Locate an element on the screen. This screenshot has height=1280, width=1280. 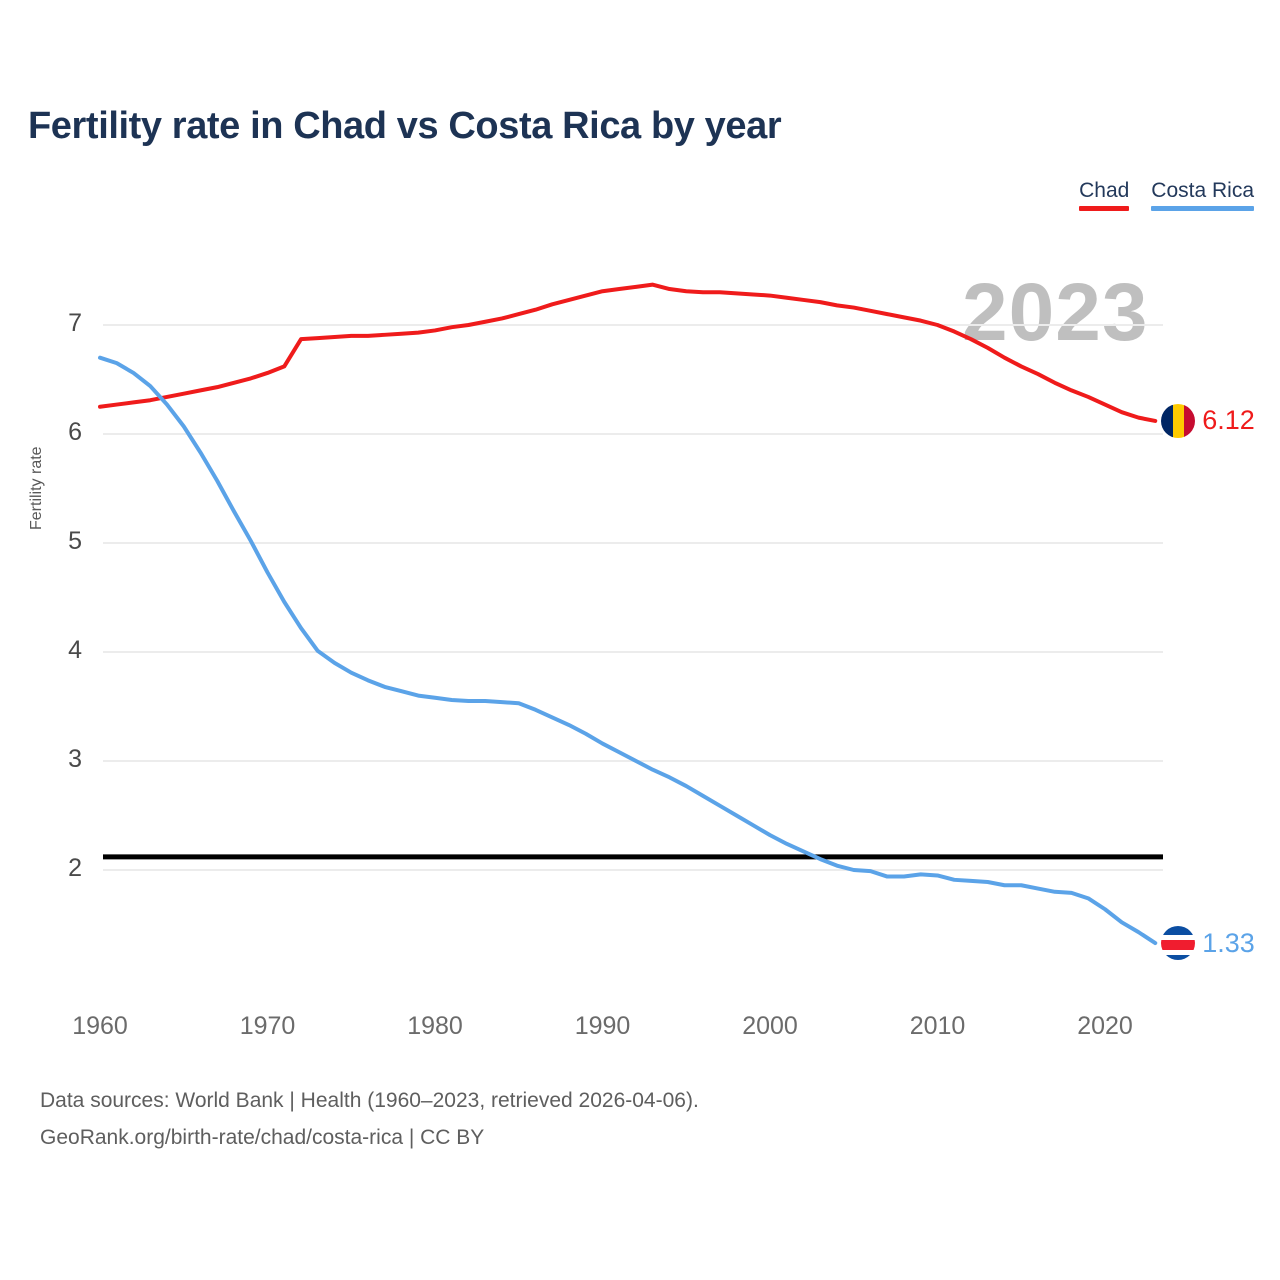
costa-rica-flag-icon is located at coordinates (1178, 943).